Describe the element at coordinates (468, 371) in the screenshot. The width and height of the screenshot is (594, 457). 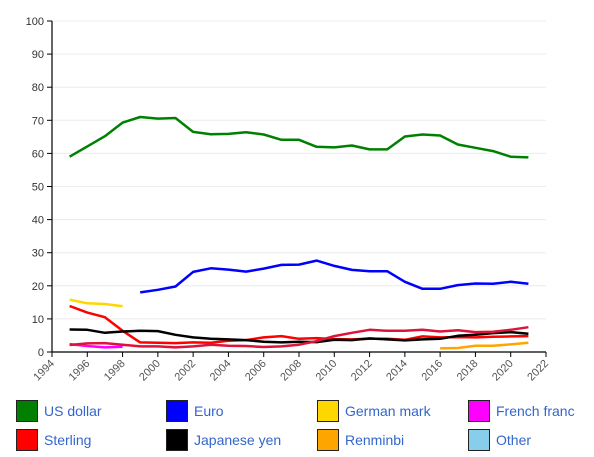
I see `x-tick-label: 2018` at that location.